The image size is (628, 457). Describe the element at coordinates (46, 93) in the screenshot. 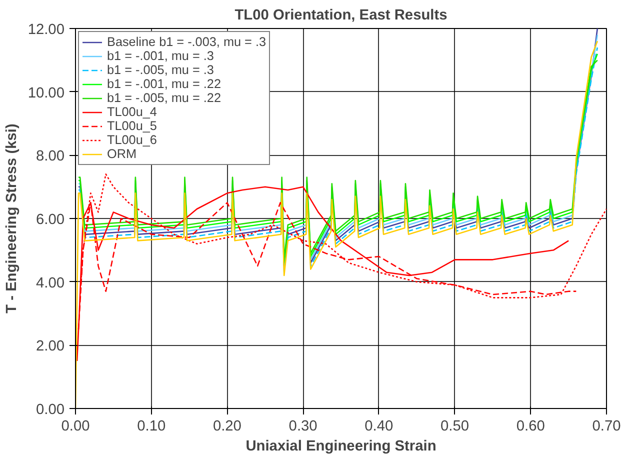

I see `y-tick-label: 10.00` at that location.